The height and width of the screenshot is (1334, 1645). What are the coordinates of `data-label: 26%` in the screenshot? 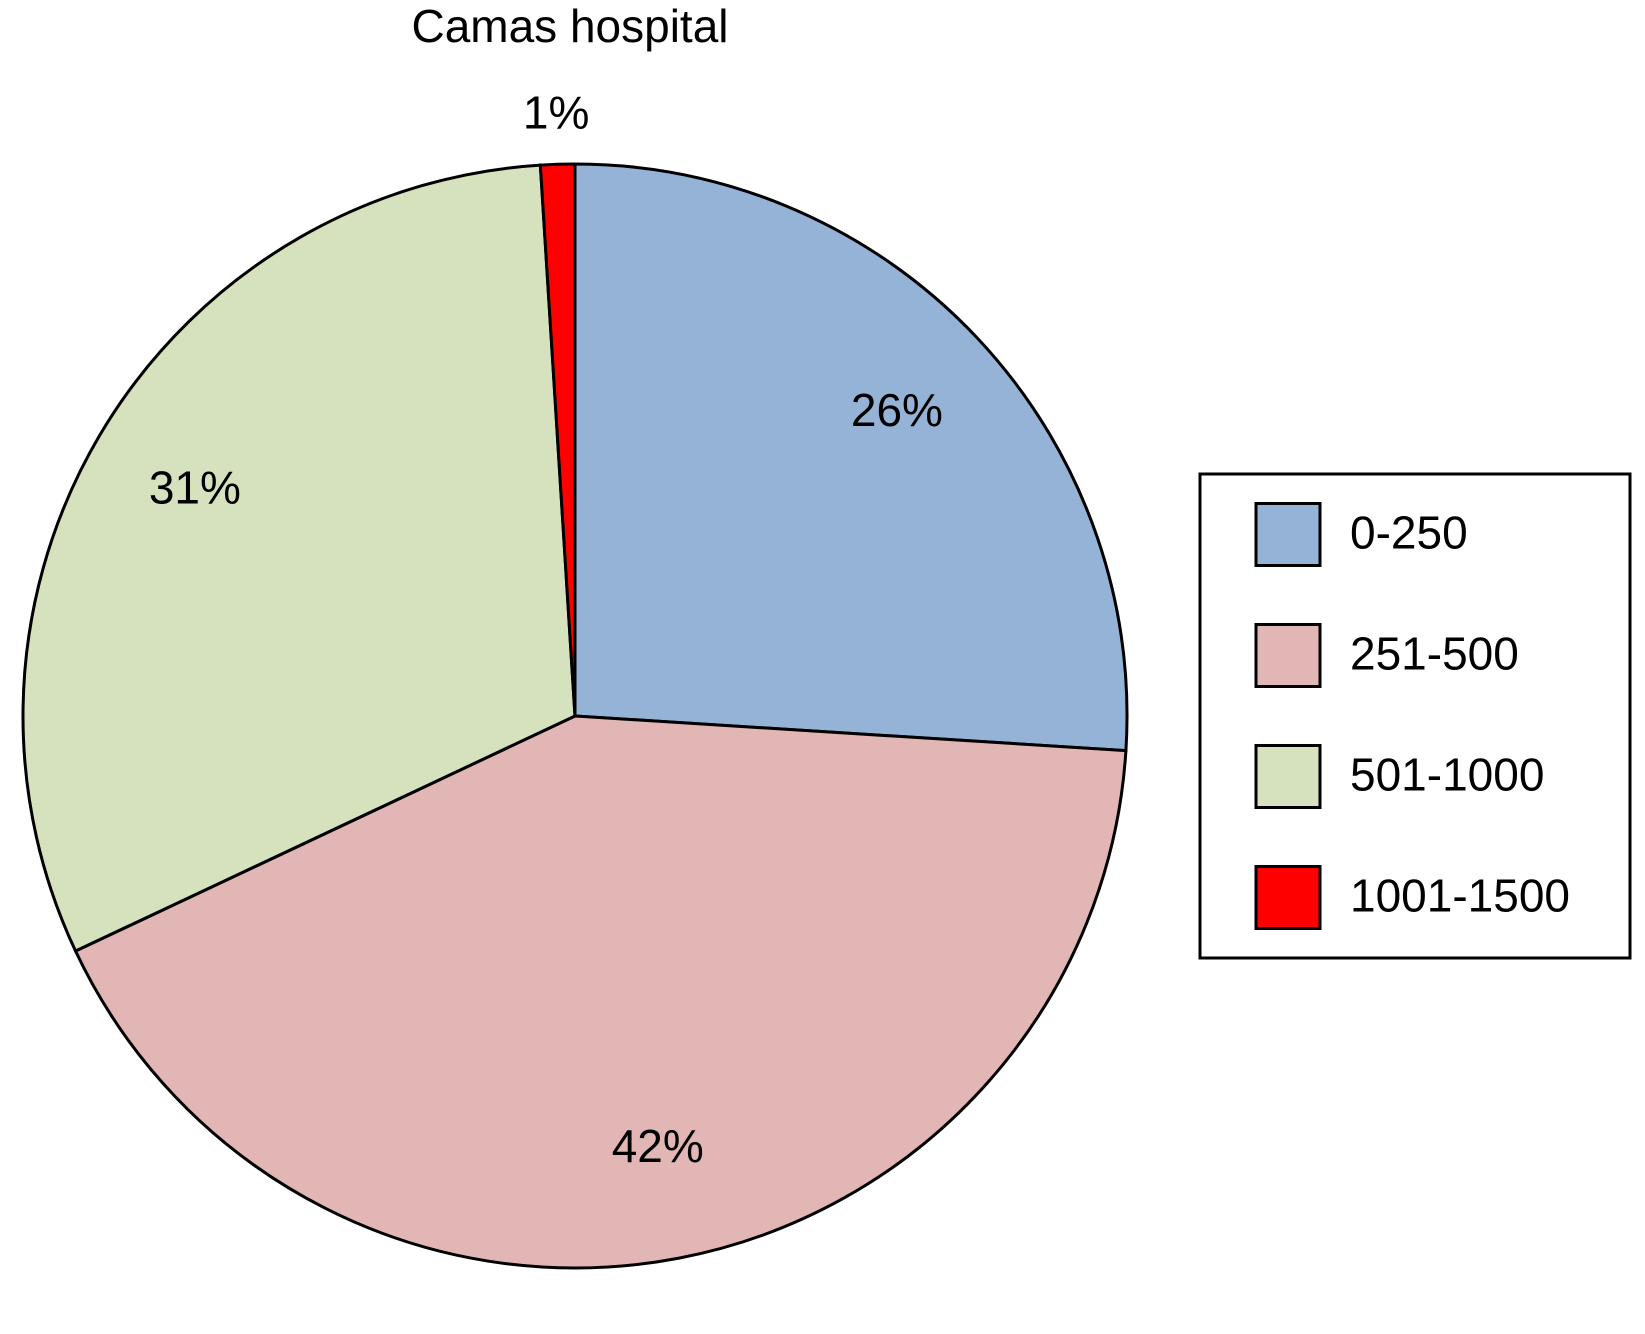 It's located at (897, 410).